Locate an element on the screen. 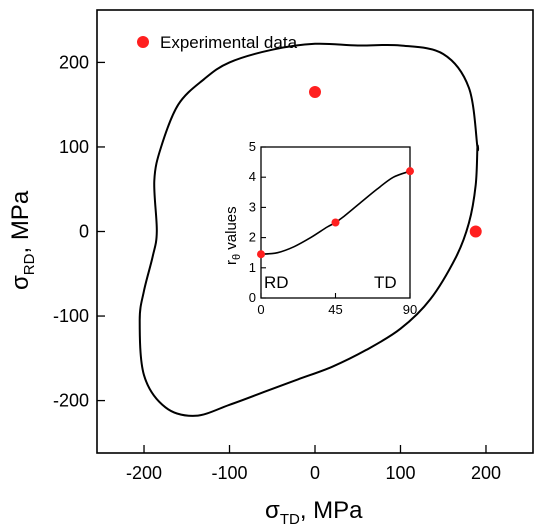  inset-y-tick-label: 4 is located at coordinates (252, 176).